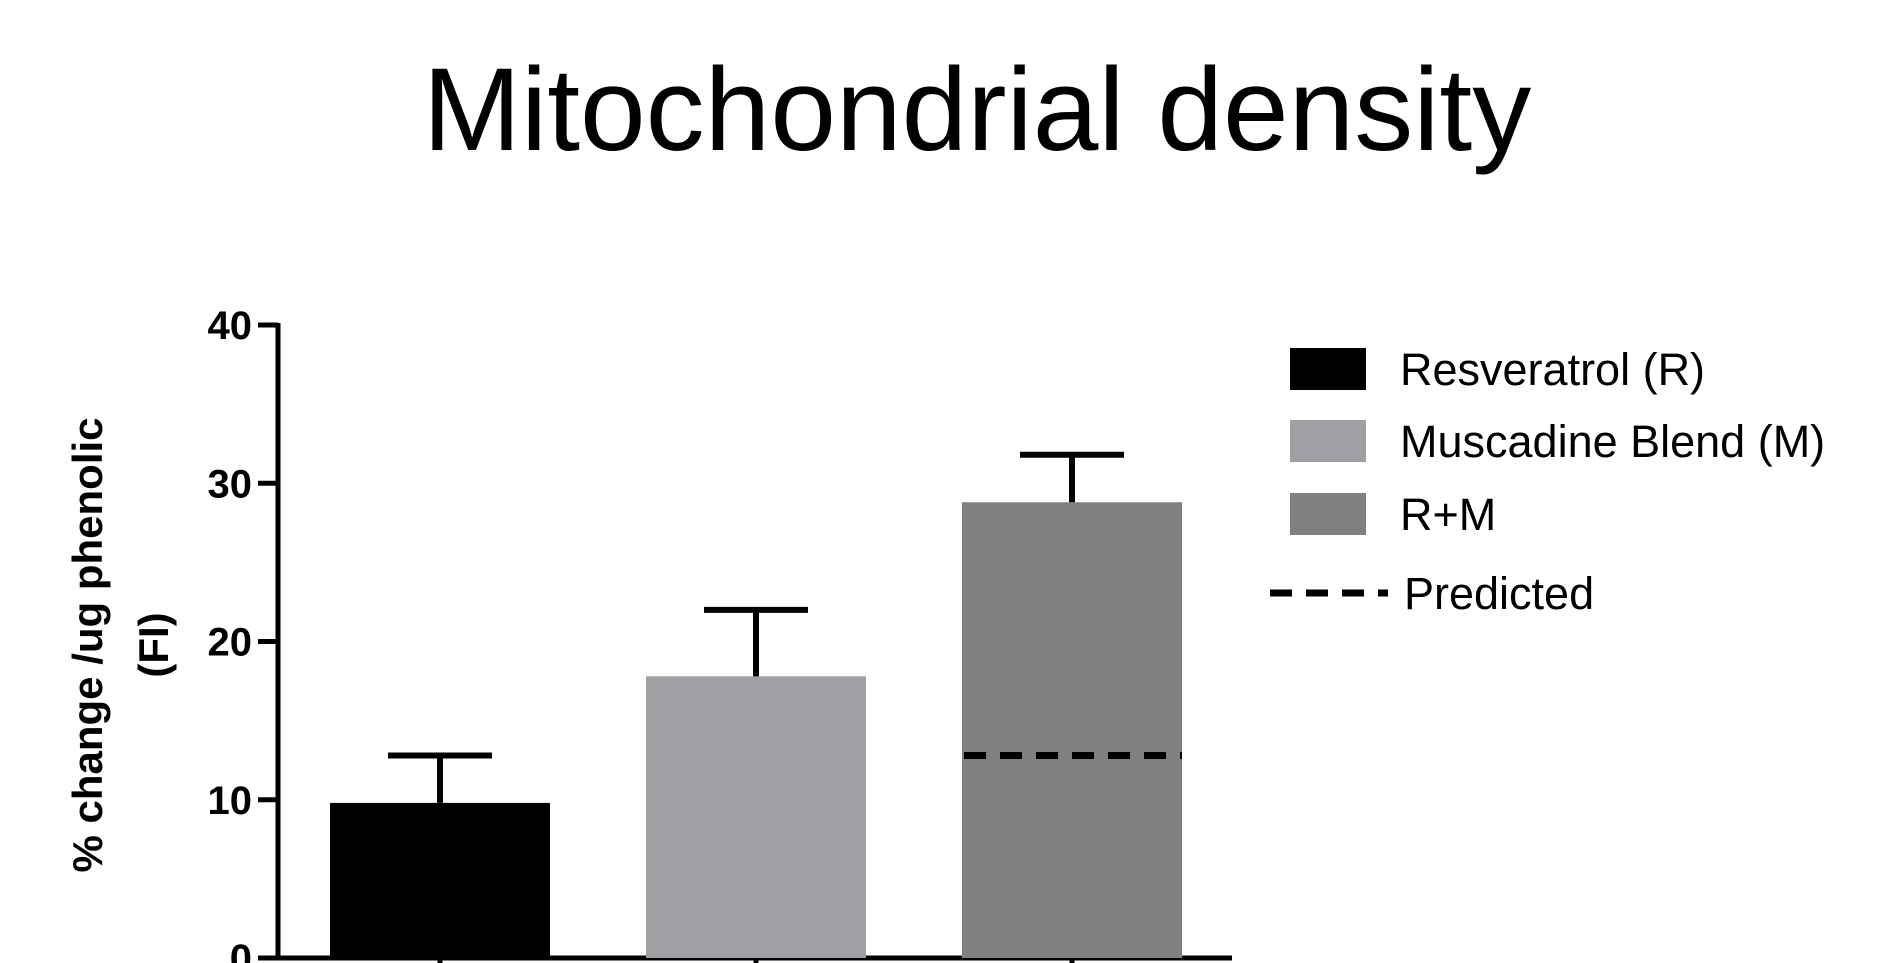 The height and width of the screenshot is (963, 1882). What do you see at coordinates (1448, 514) in the screenshot?
I see `legend-label-2: R+M` at bounding box center [1448, 514].